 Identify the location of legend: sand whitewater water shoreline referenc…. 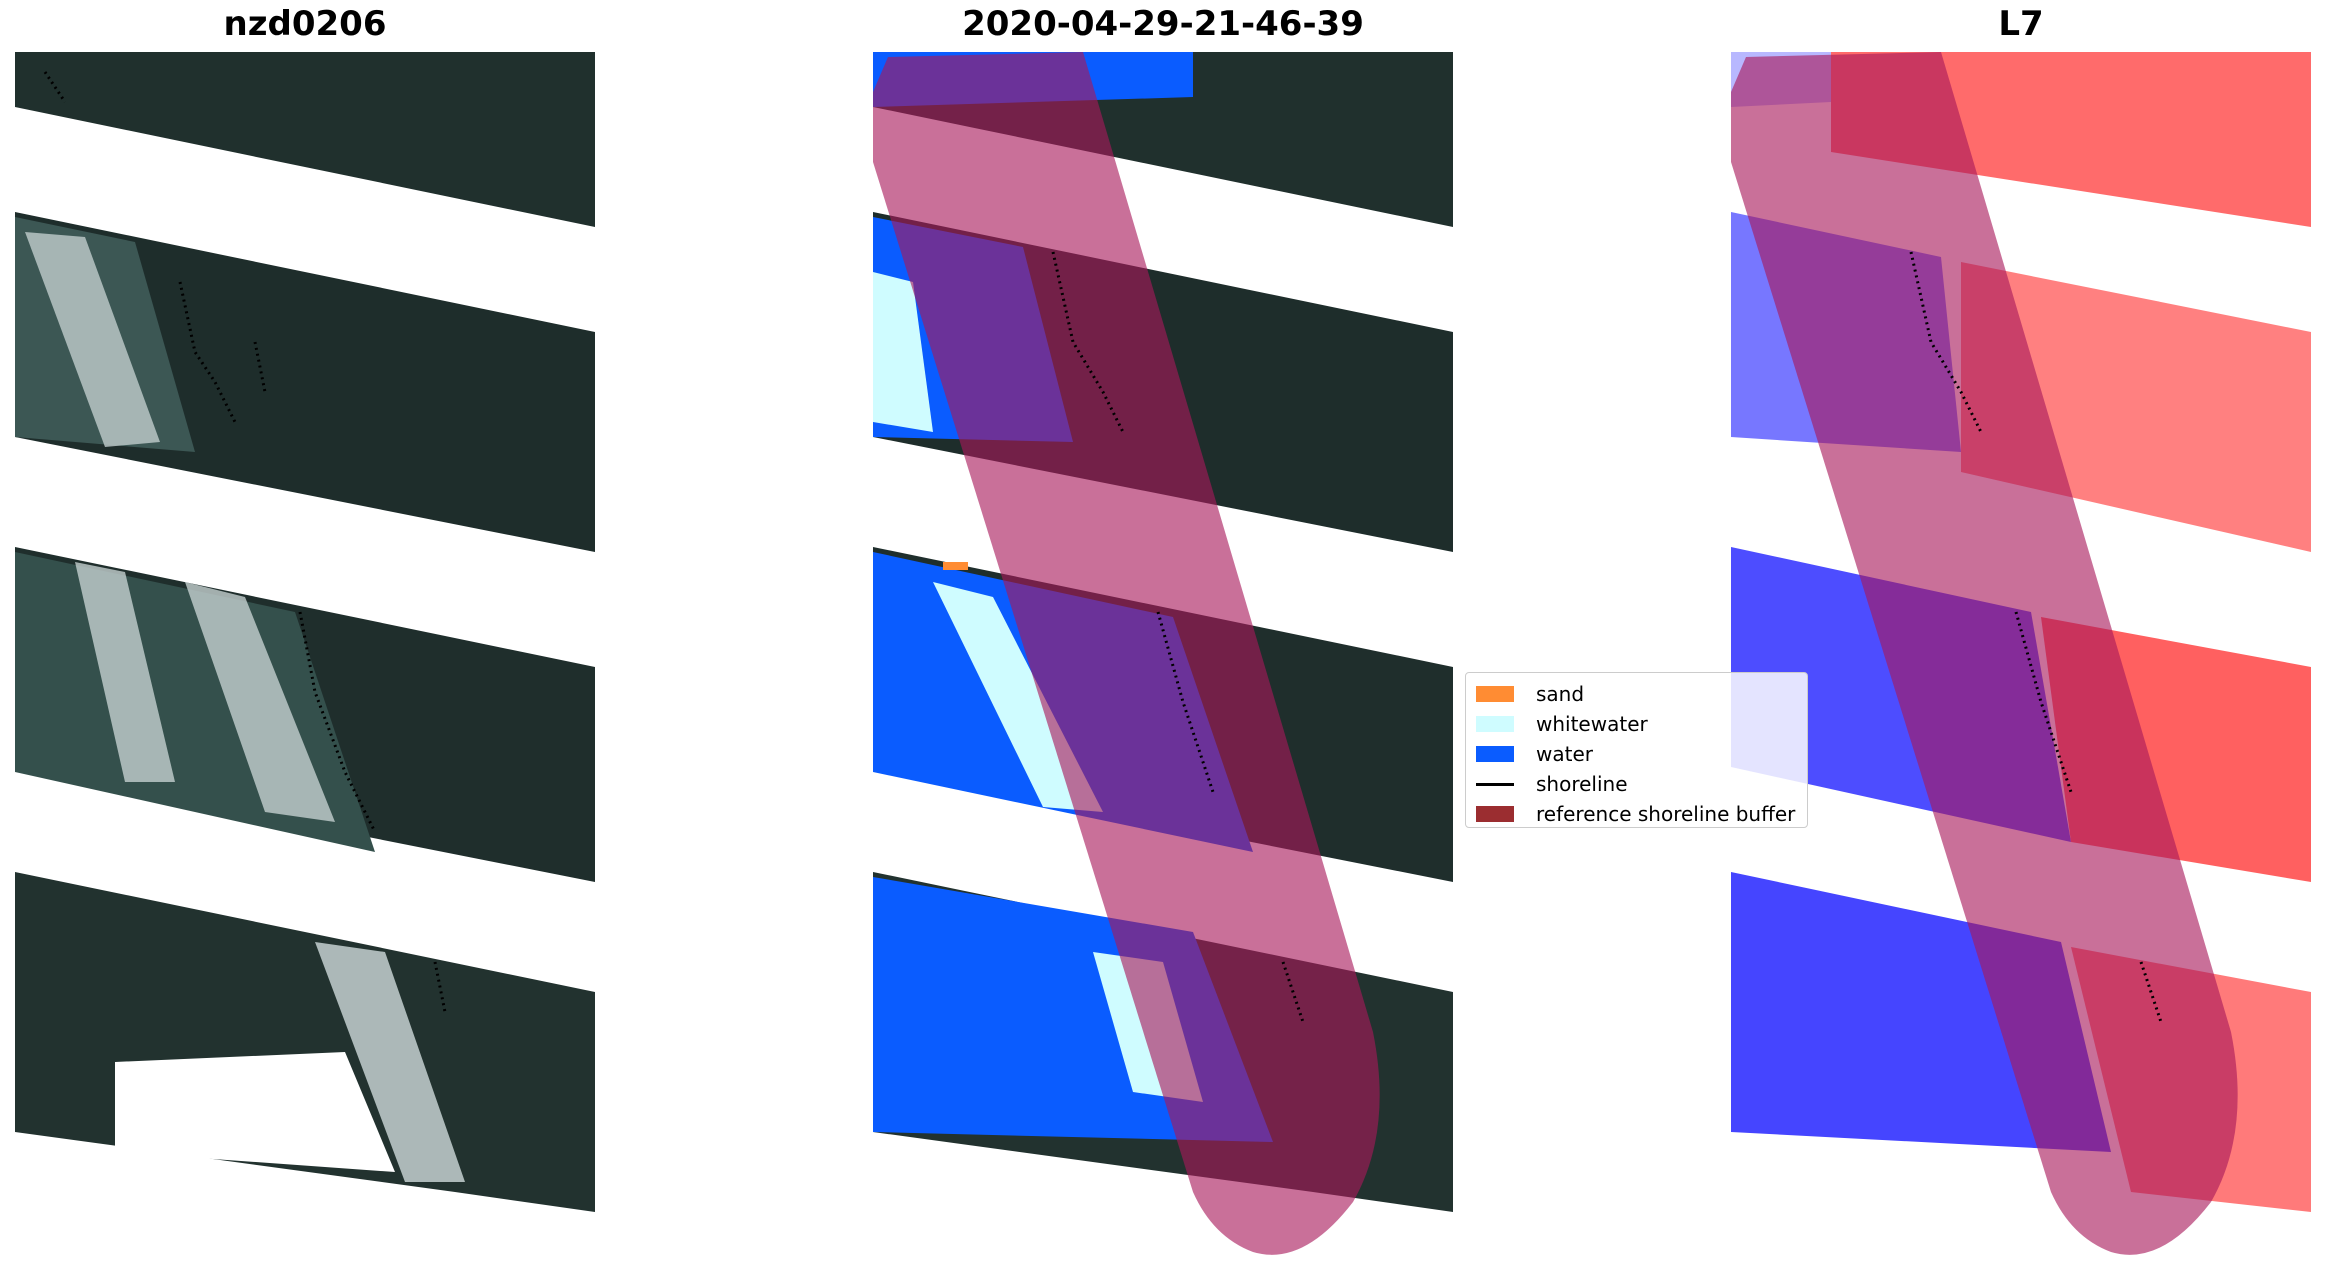
(1636, 750).